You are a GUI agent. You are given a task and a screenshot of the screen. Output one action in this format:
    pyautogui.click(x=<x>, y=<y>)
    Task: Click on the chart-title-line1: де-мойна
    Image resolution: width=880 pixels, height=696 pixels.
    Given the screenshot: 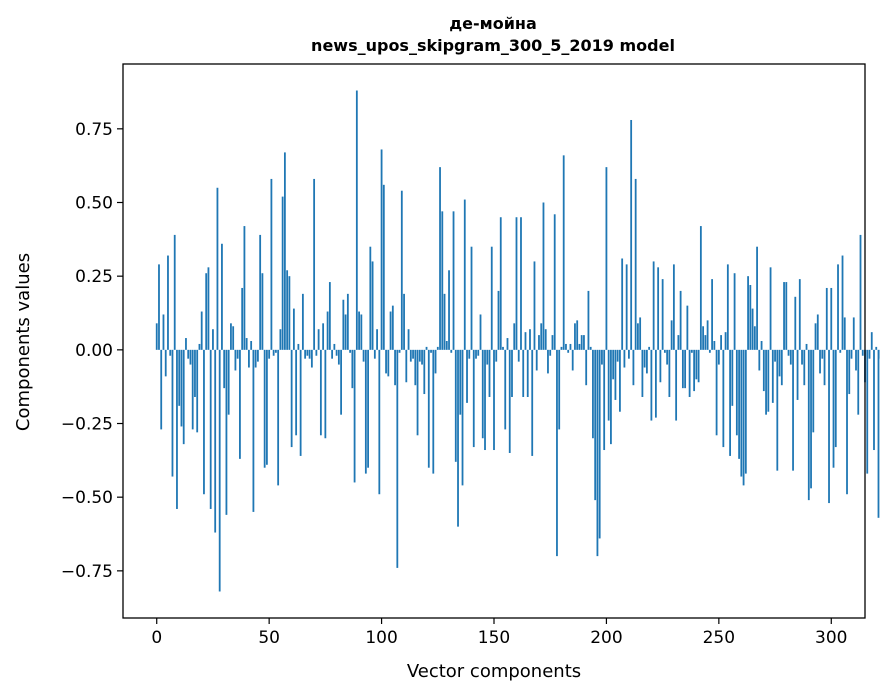 What is the action you would take?
    pyautogui.click(x=493, y=23)
    